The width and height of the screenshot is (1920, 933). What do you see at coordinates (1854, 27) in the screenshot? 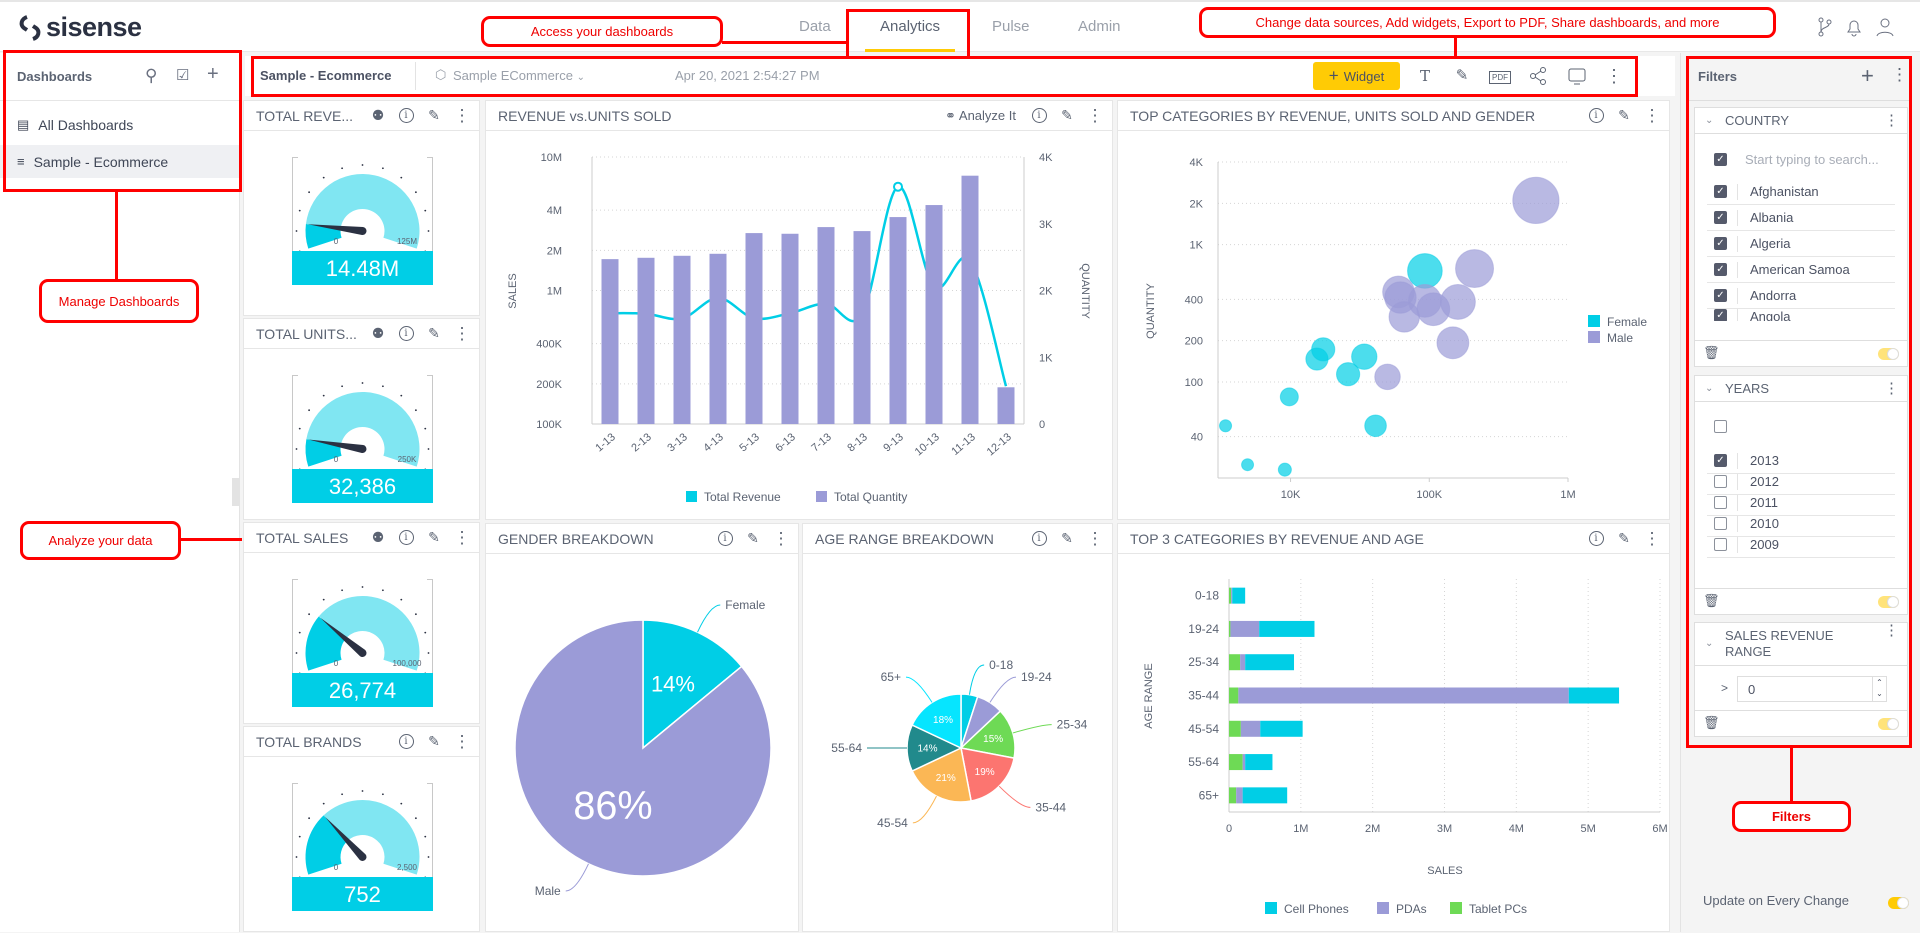
I see `bell-icon` at bounding box center [1854, 27].